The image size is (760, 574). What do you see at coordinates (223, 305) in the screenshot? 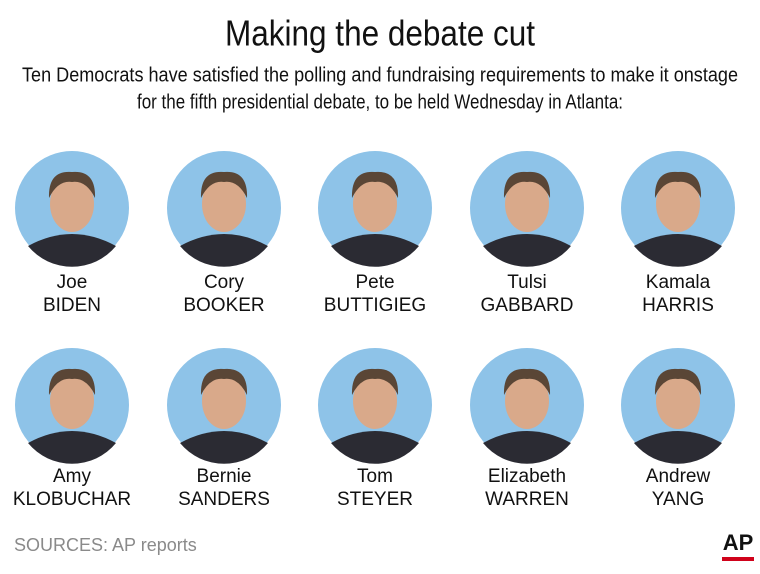
I see `last-name: BOOKER` at bounding box center [223, 305].